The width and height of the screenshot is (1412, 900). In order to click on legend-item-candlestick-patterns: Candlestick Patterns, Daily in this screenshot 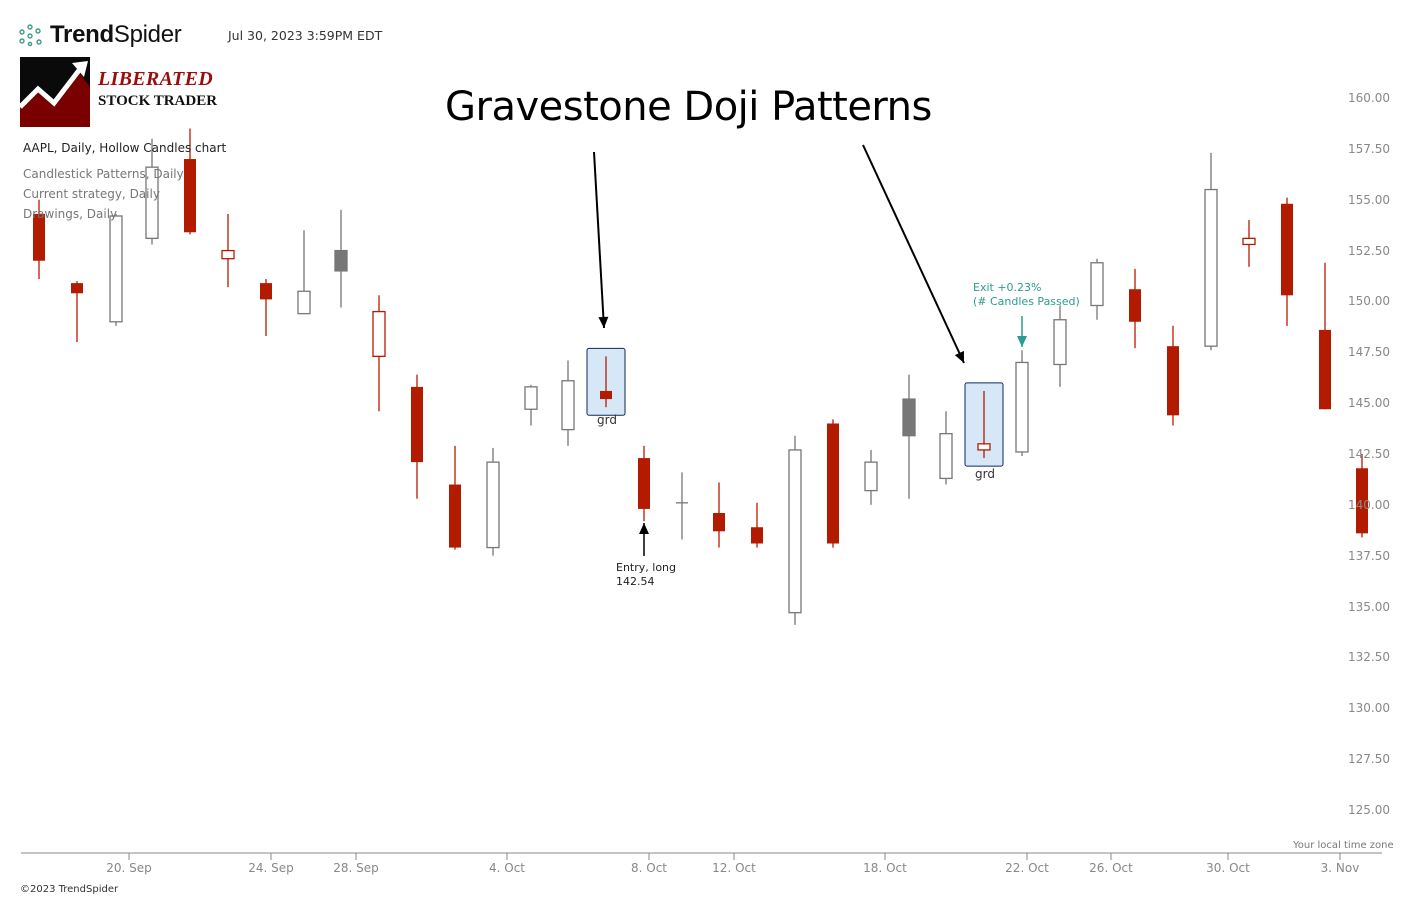, I will do `click(103, 174)`.